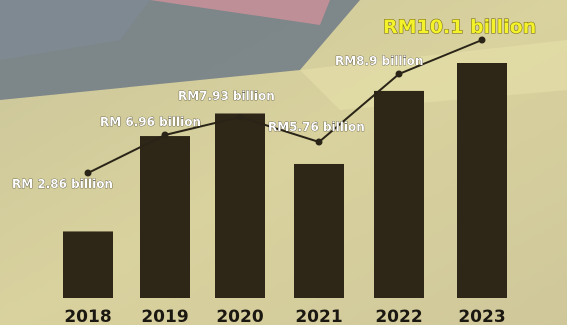 This screenshot has height=325, width=567. I want to click on trend-point-2021, so click(319, 142).